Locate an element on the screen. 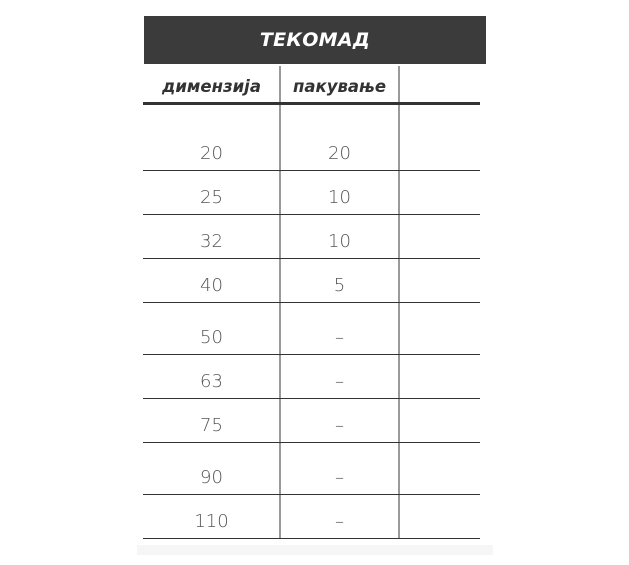  dimension-cell: 20 is located at coordinates (211, 153).